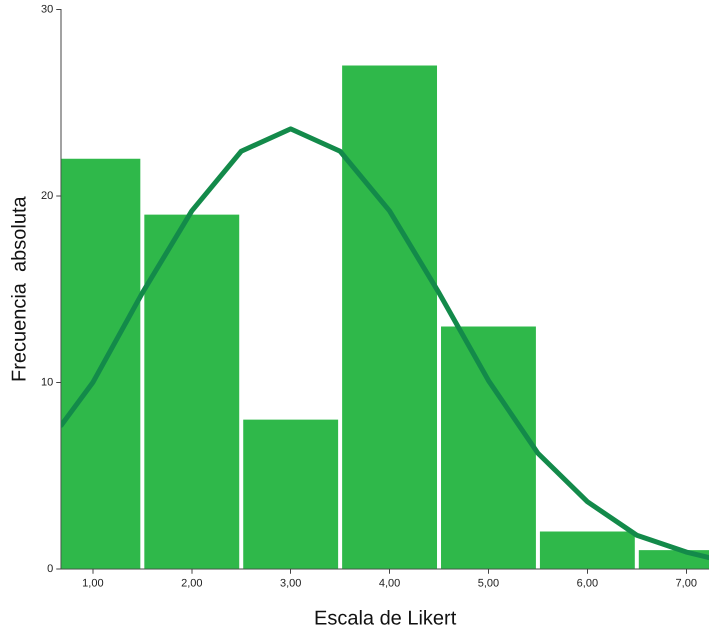  What do you see at coordinates (489, 583) in the screenshot?
I see `x-tick-label: 5,00` at bounding box center [489, 583].